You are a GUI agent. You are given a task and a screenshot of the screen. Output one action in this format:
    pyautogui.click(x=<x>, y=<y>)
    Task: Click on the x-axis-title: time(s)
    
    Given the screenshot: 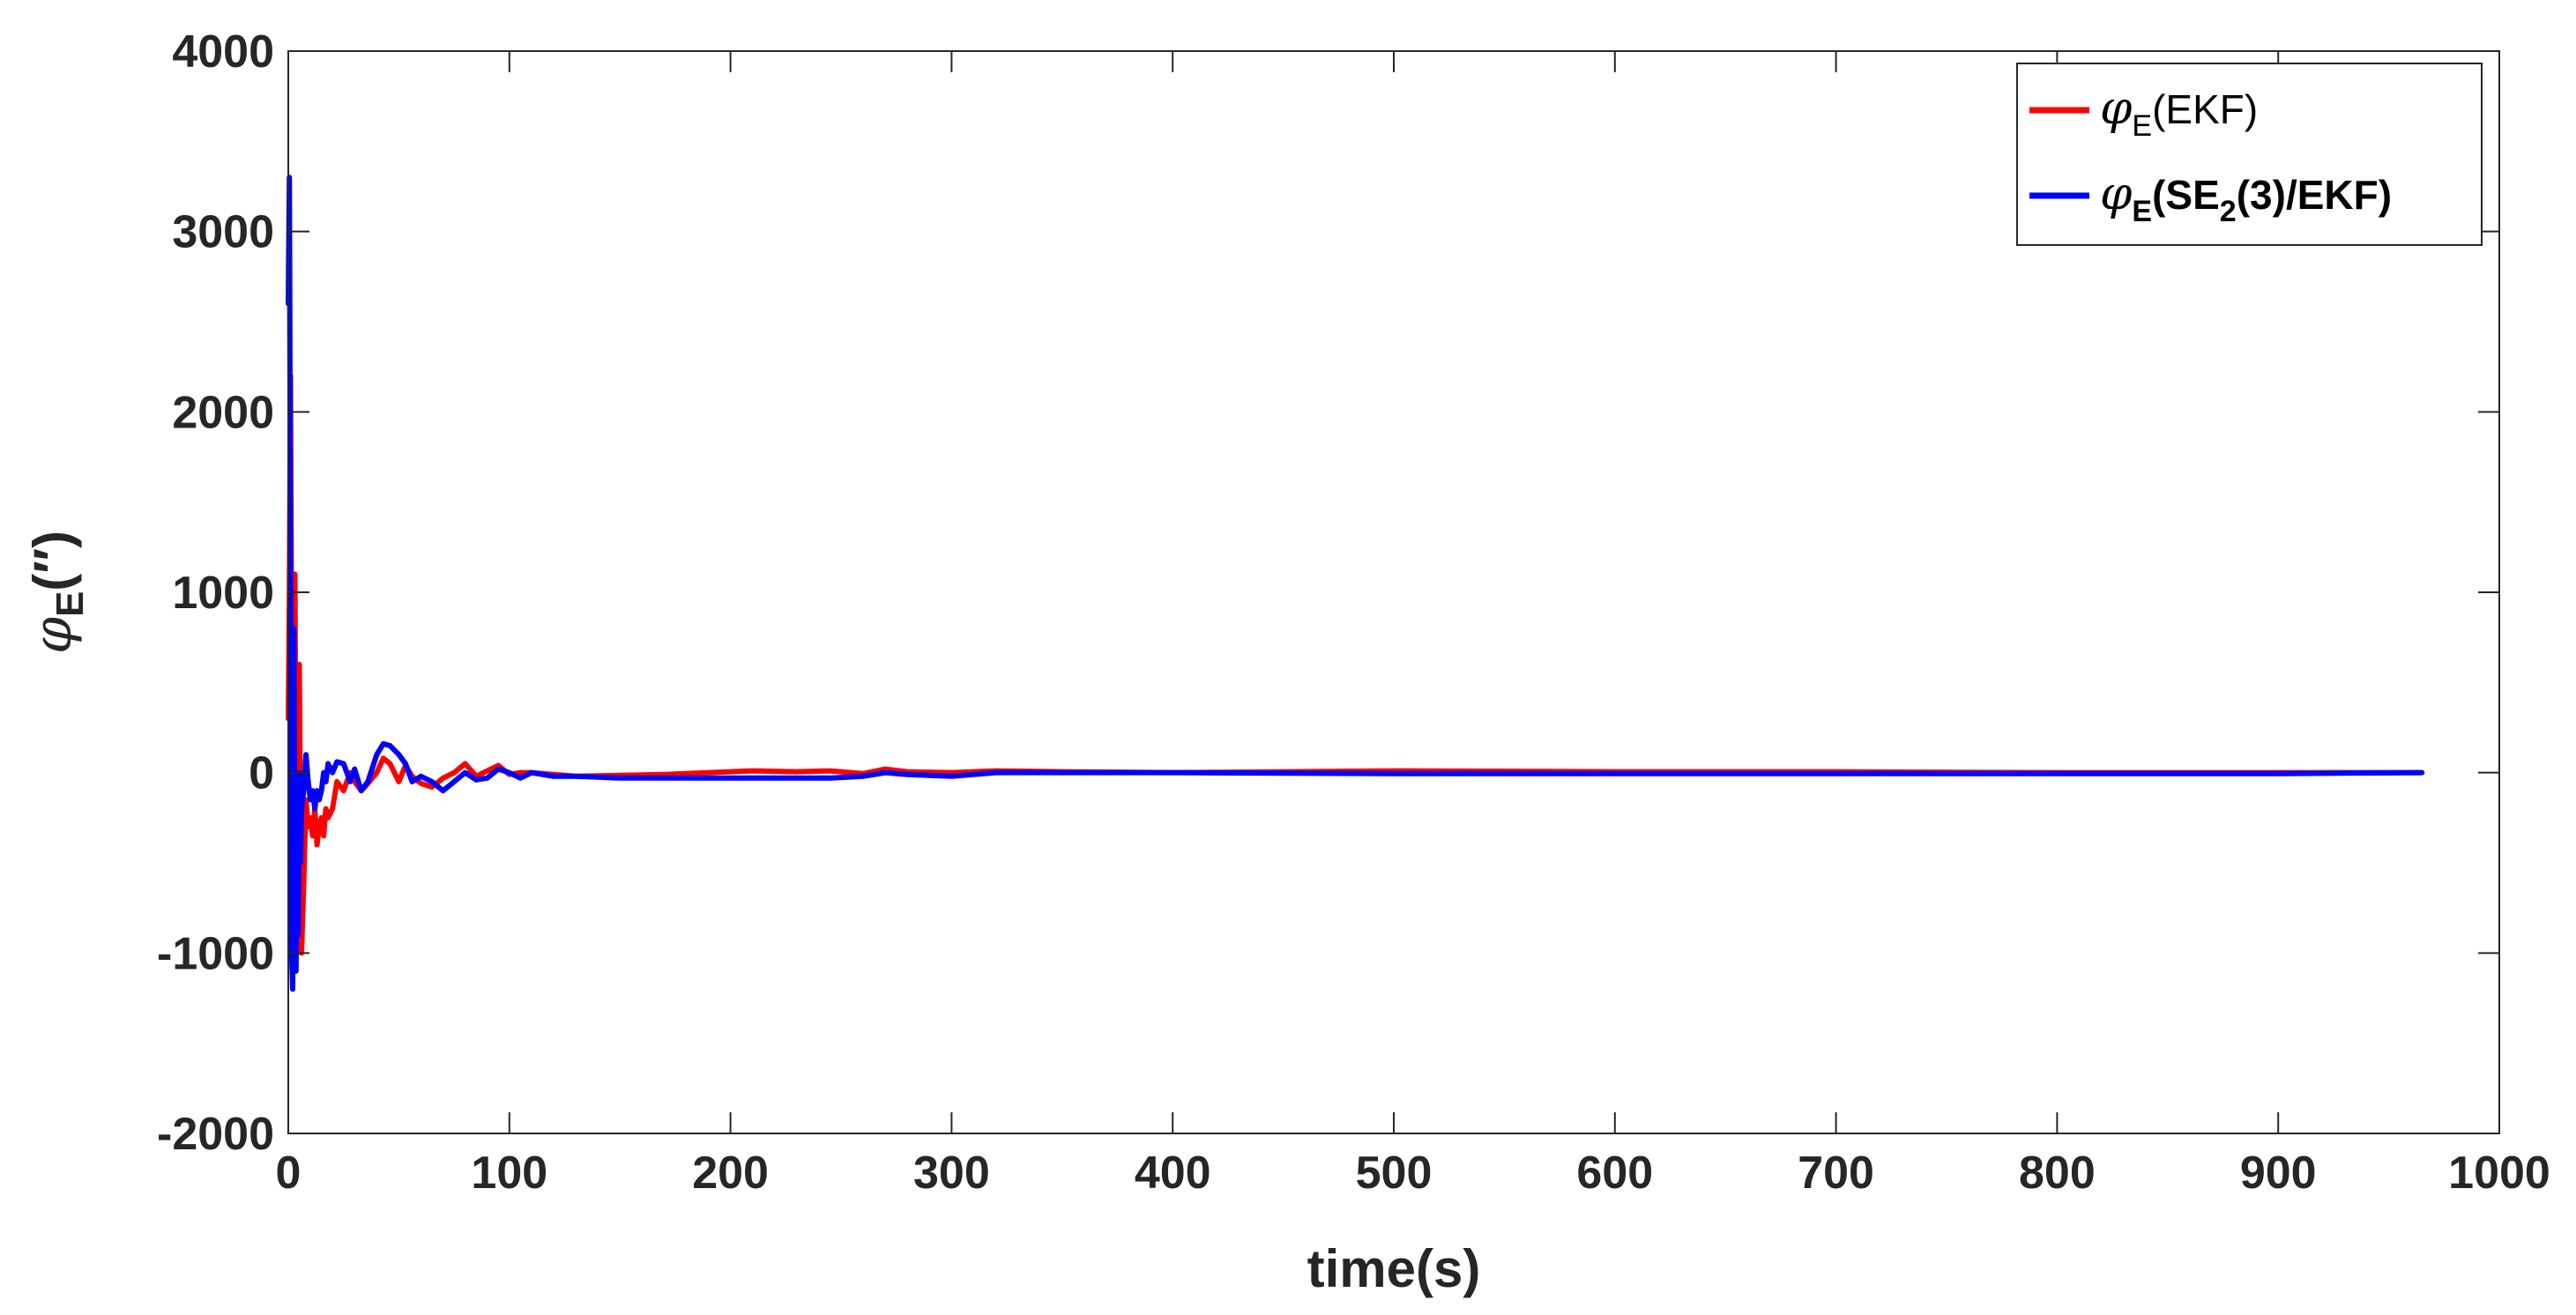 What is the action you would take?
    pyautogui.click(x=1394, y=1268)
    